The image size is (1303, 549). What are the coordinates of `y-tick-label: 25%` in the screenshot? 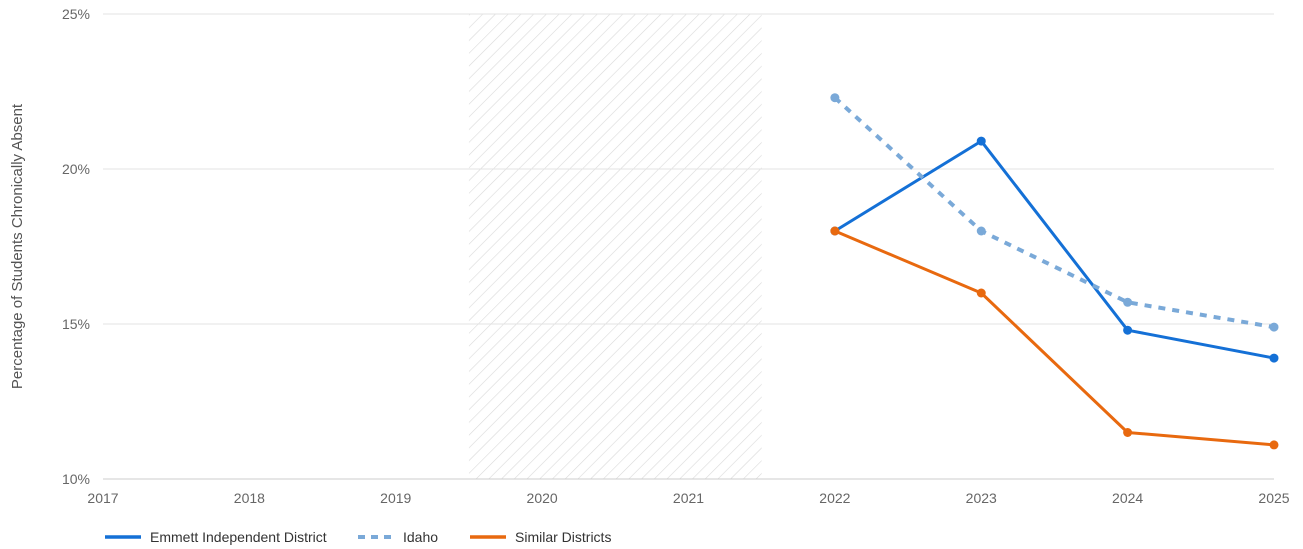 It's located at (76, 14).